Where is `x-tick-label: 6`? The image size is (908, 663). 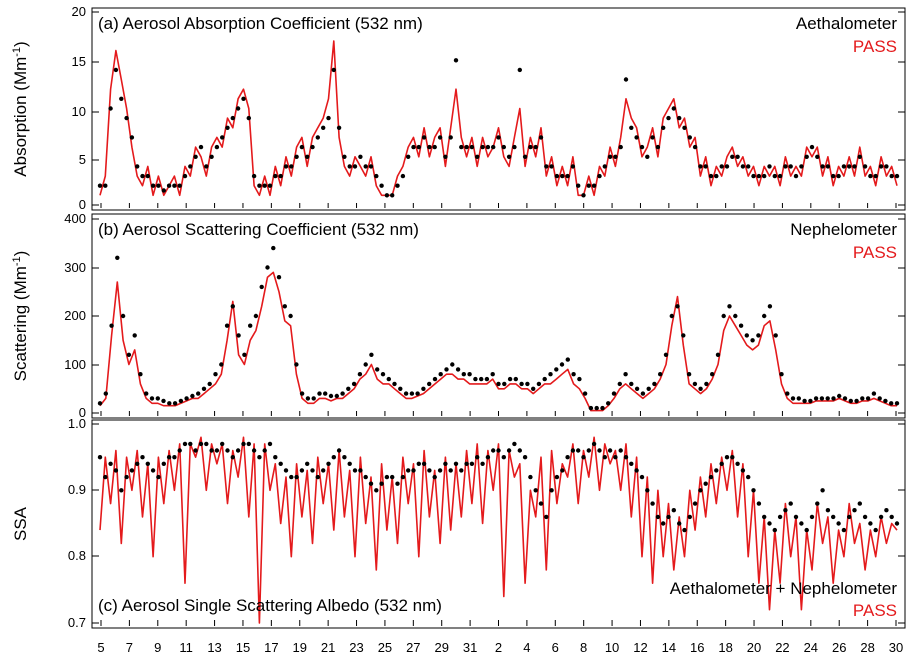
x-tick-label: 6 is located at coordinates (555, 647).